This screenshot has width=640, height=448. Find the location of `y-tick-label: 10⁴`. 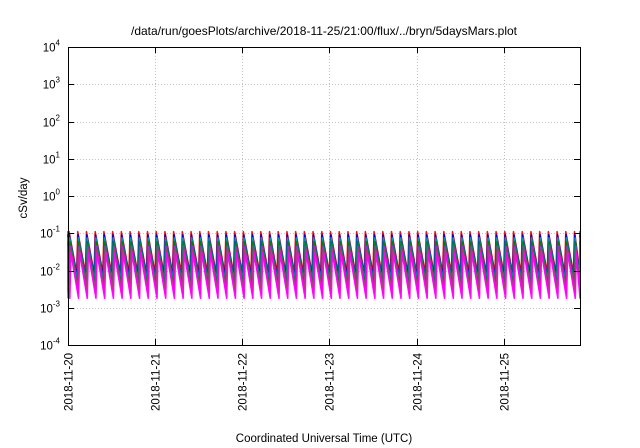

y-tick-label: 10⁴ is located at coordinates (52, 47).